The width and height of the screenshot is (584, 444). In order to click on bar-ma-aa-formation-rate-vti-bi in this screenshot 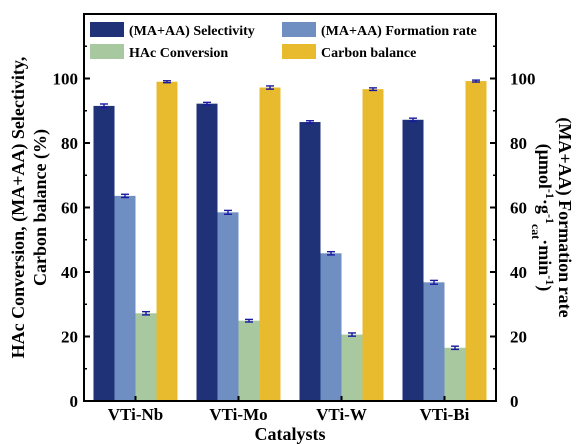, I will do `click(434, 341)`.